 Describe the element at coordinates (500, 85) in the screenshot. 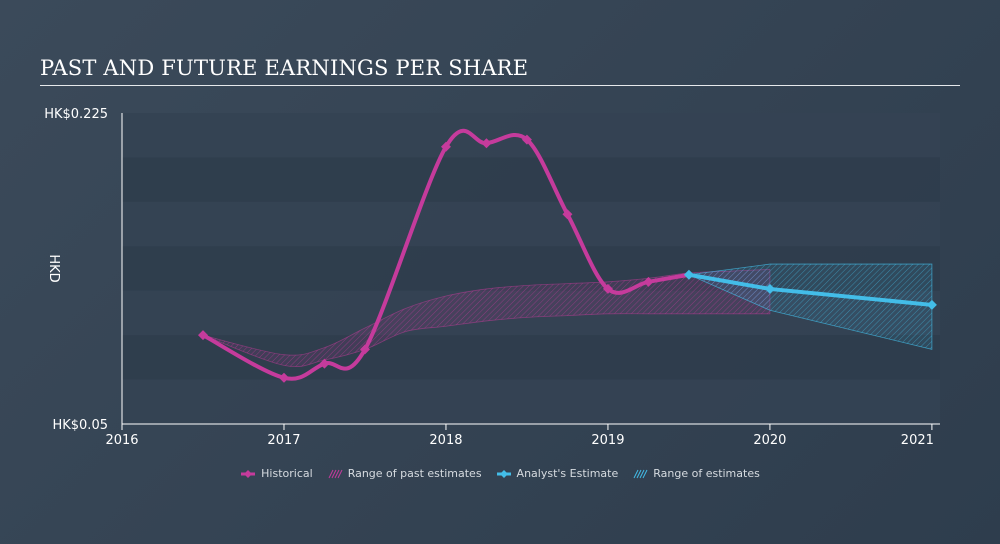

I see `title-divider` at that location.